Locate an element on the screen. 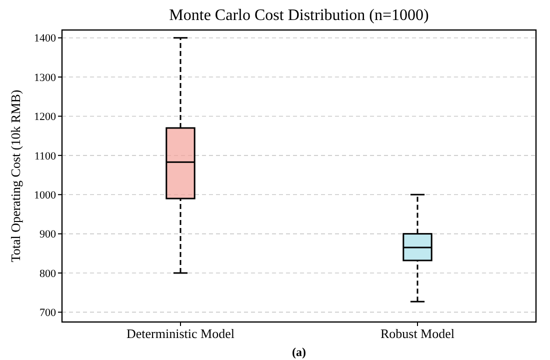 This screenshot has width=550, height=360. y-tick-label: 1300 is located at coordinates (45, 78).